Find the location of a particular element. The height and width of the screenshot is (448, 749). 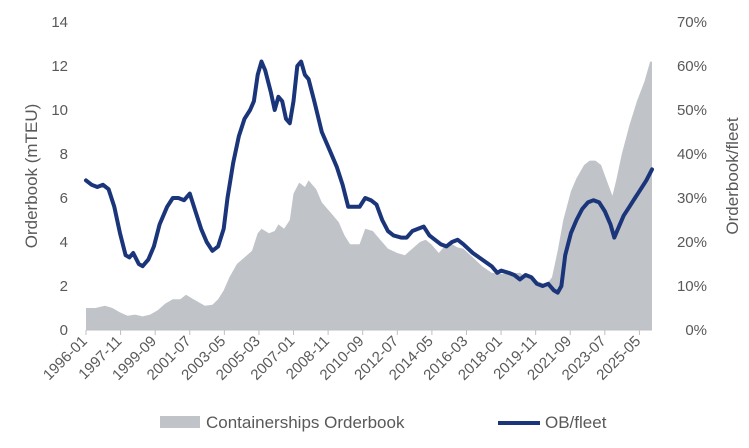

y-right-tick-label: 70% is located at coordinates (692, 22).